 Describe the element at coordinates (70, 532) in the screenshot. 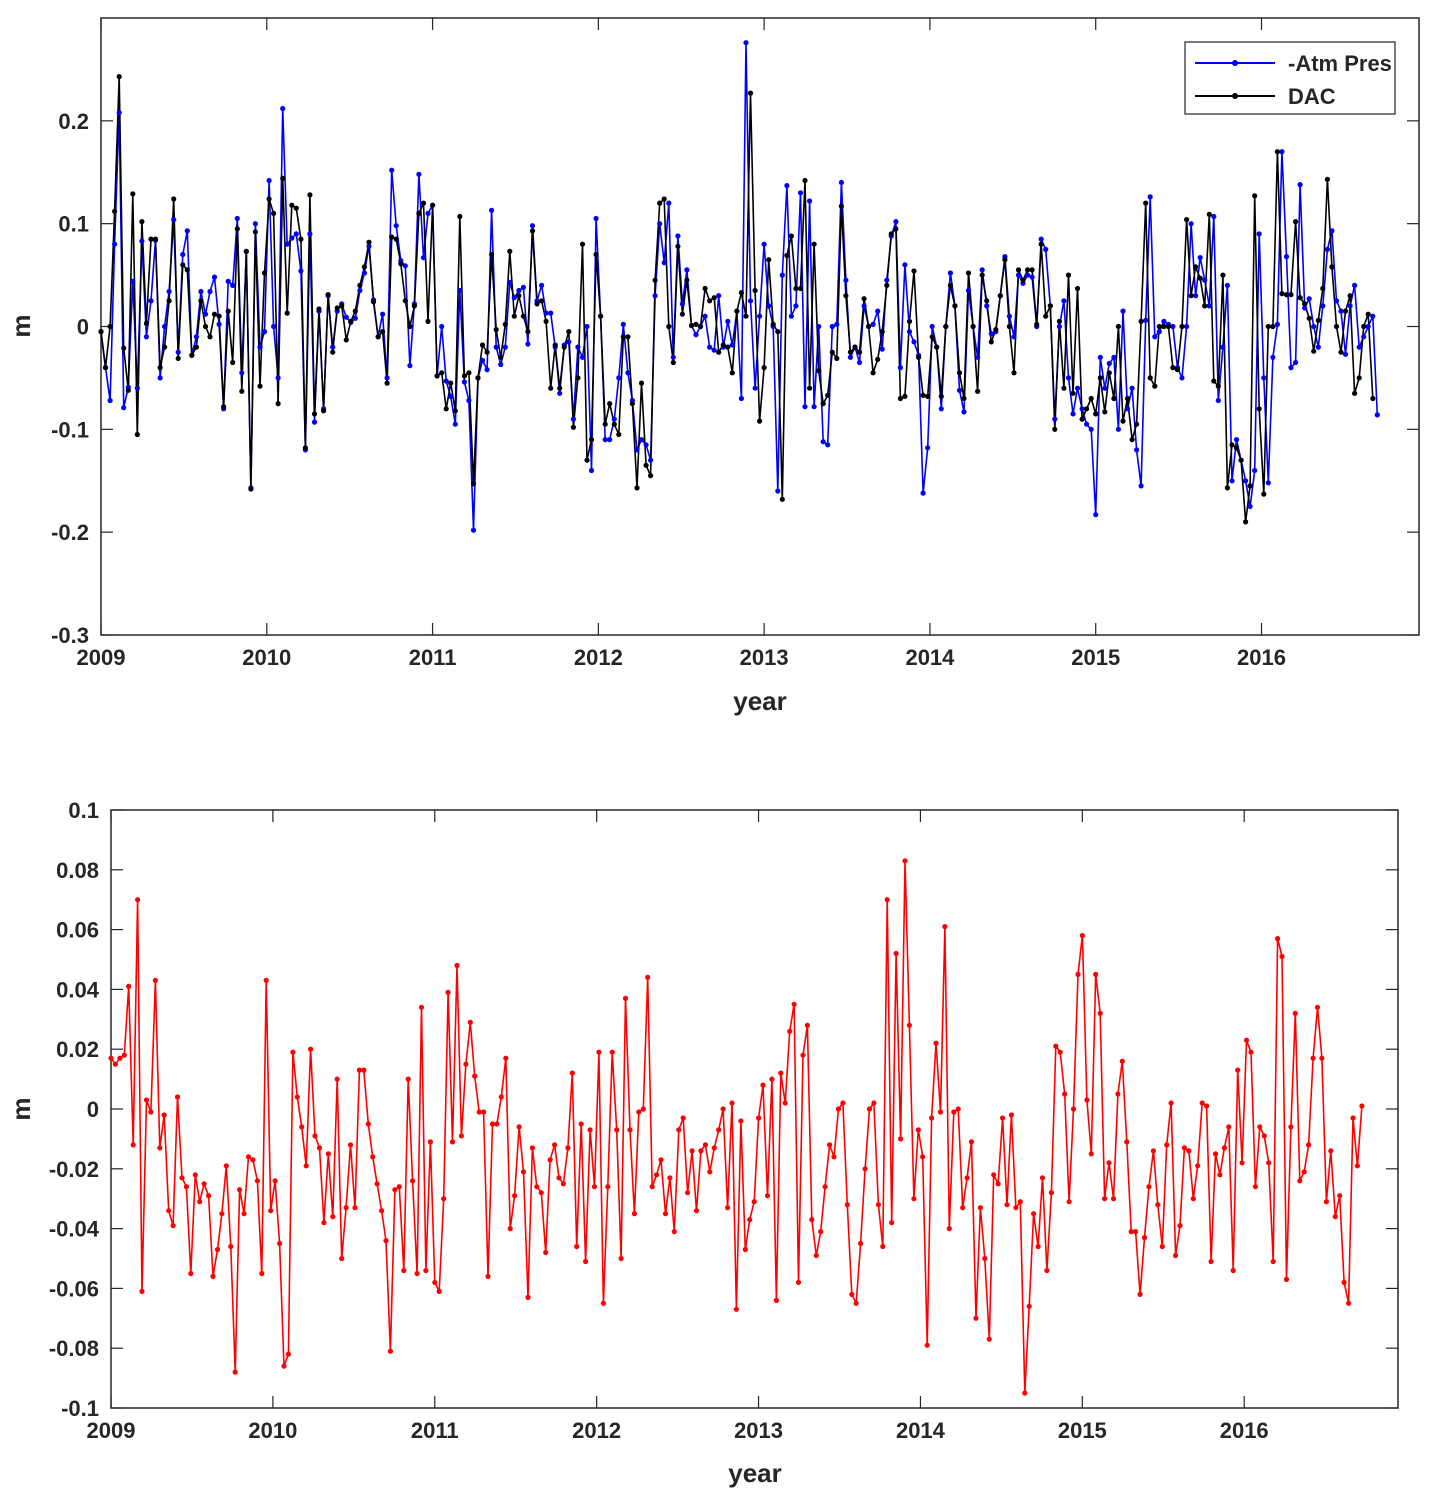

I see `y-tick-label: -0.2` at that location.